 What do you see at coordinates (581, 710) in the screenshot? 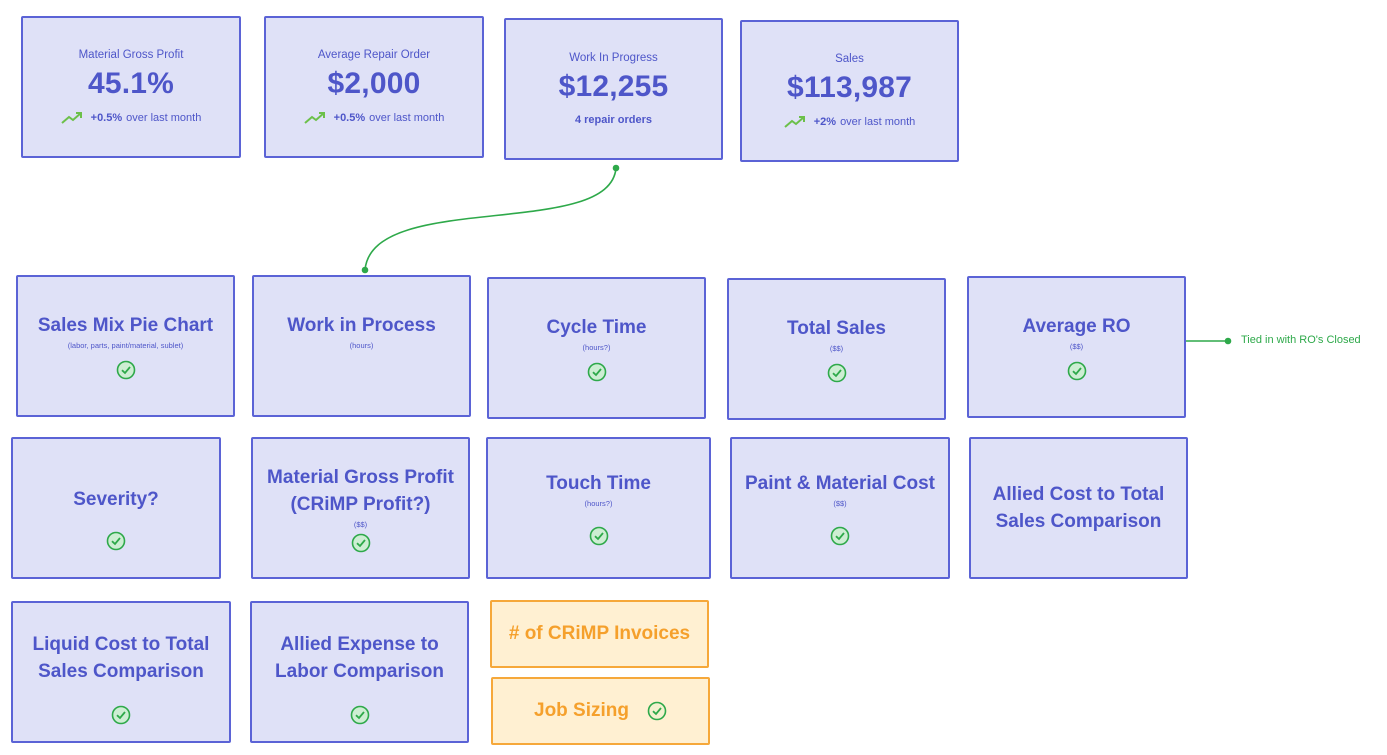
I see `pending-title: Job Sizing` at bounding box center [581, 710].